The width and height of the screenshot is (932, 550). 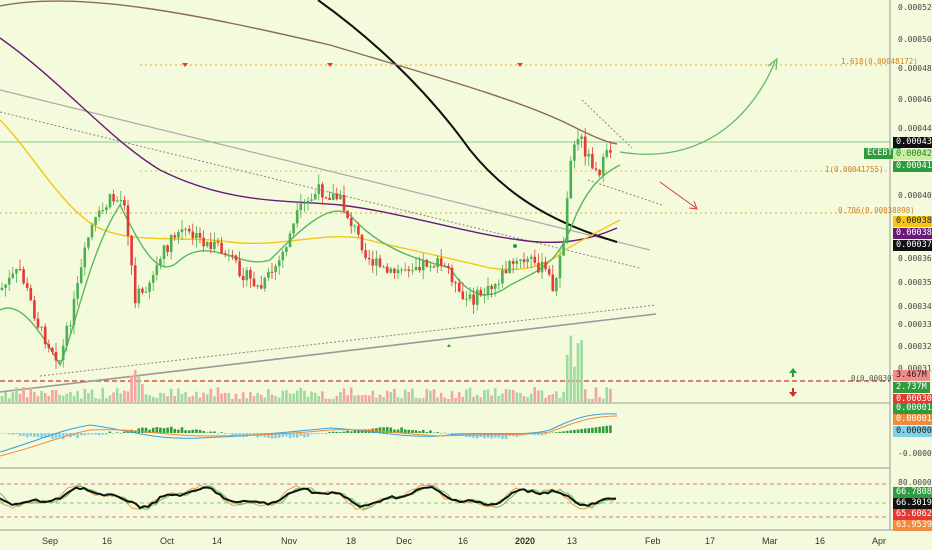 I want to click on circle-marker, so click(x=515, y=246).